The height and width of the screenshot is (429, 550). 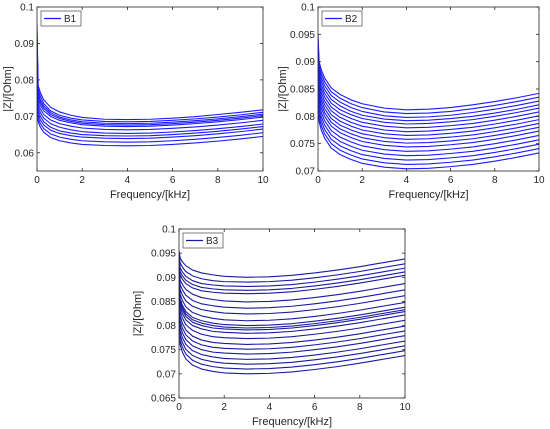 What do you see at coordinates (212, 241) in the screenshot?
I see `legend-label: B3` at bounding box center [212, 241].